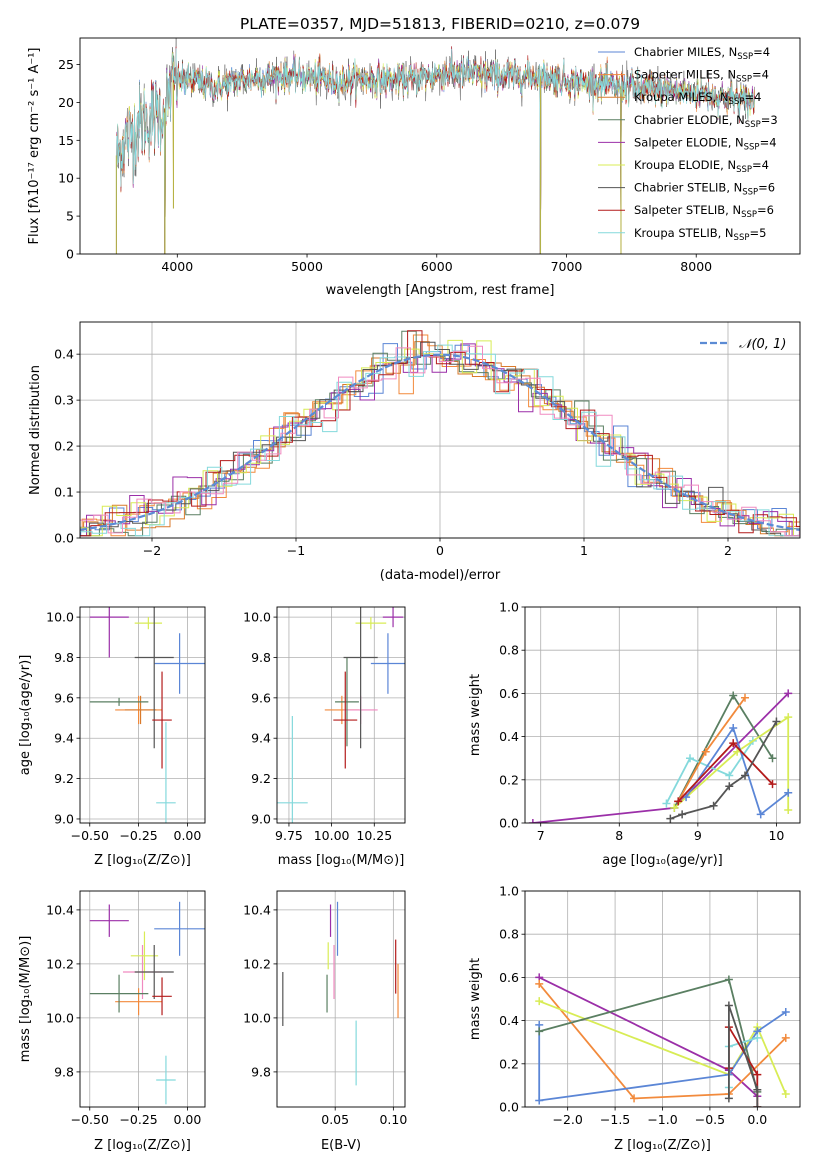  I want to click on histogram-kroupa-elodie, so click(440, 438).